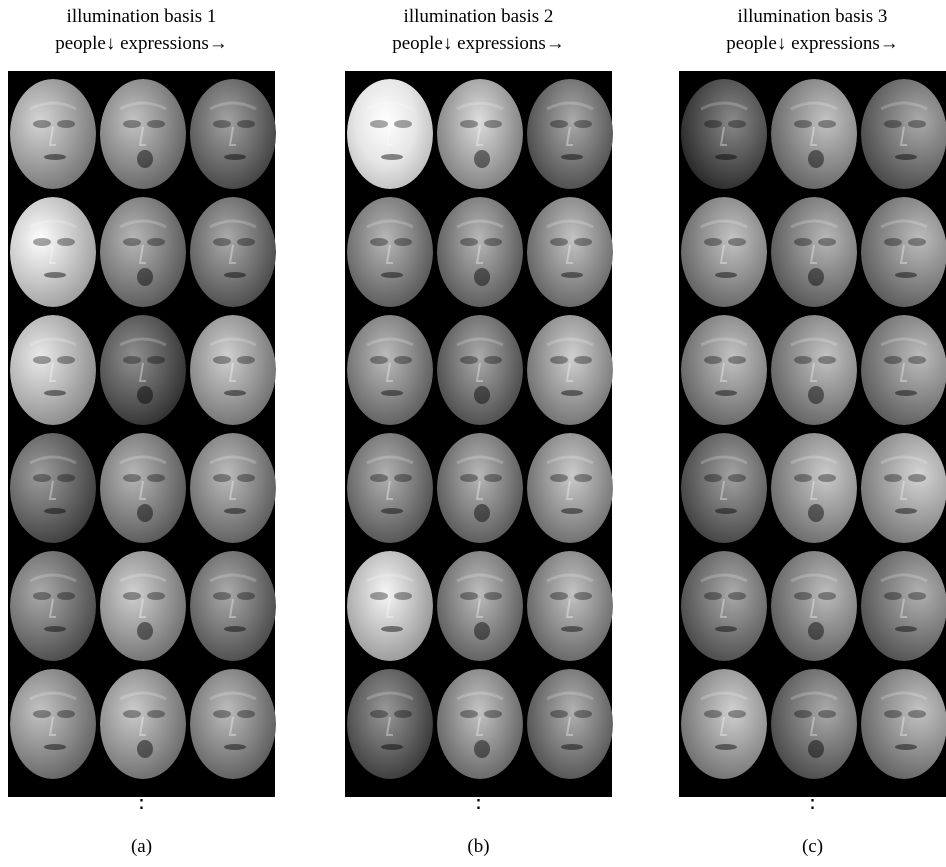 The image size is (946, 867). What do you see at coordinates (478, 16) in the screenshot?
I see `panel-title: illumination basis 2` at bounding box center [478, 16].